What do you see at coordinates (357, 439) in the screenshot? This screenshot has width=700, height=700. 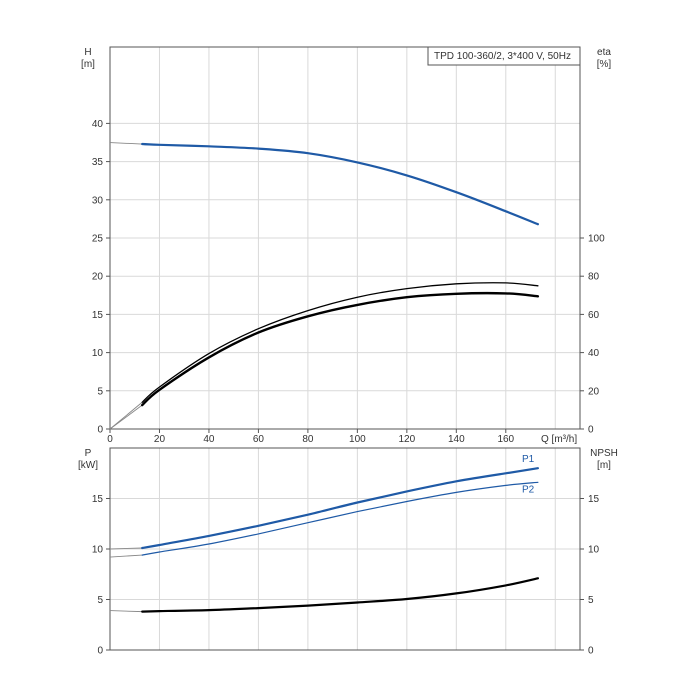 I see `x-tick-label: 100` at bounding box center [357, 439].